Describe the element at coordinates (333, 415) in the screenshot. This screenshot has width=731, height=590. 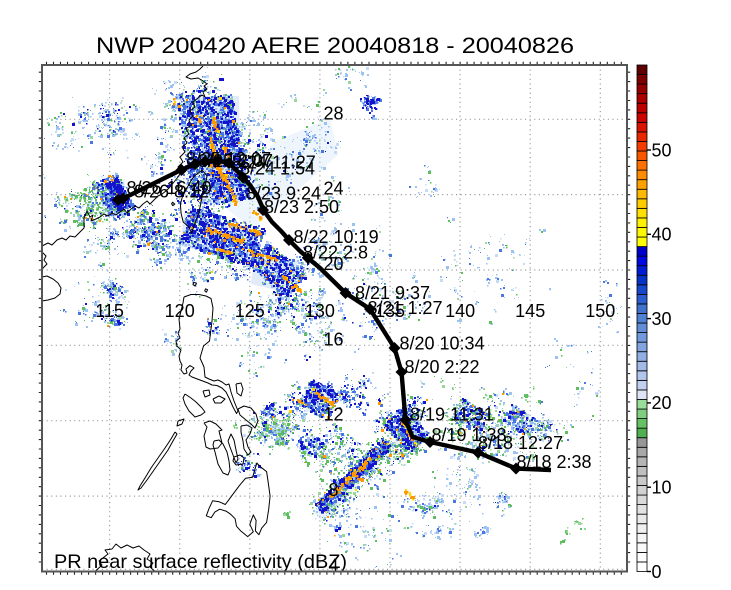
I see `svg-text: 12` at that location.